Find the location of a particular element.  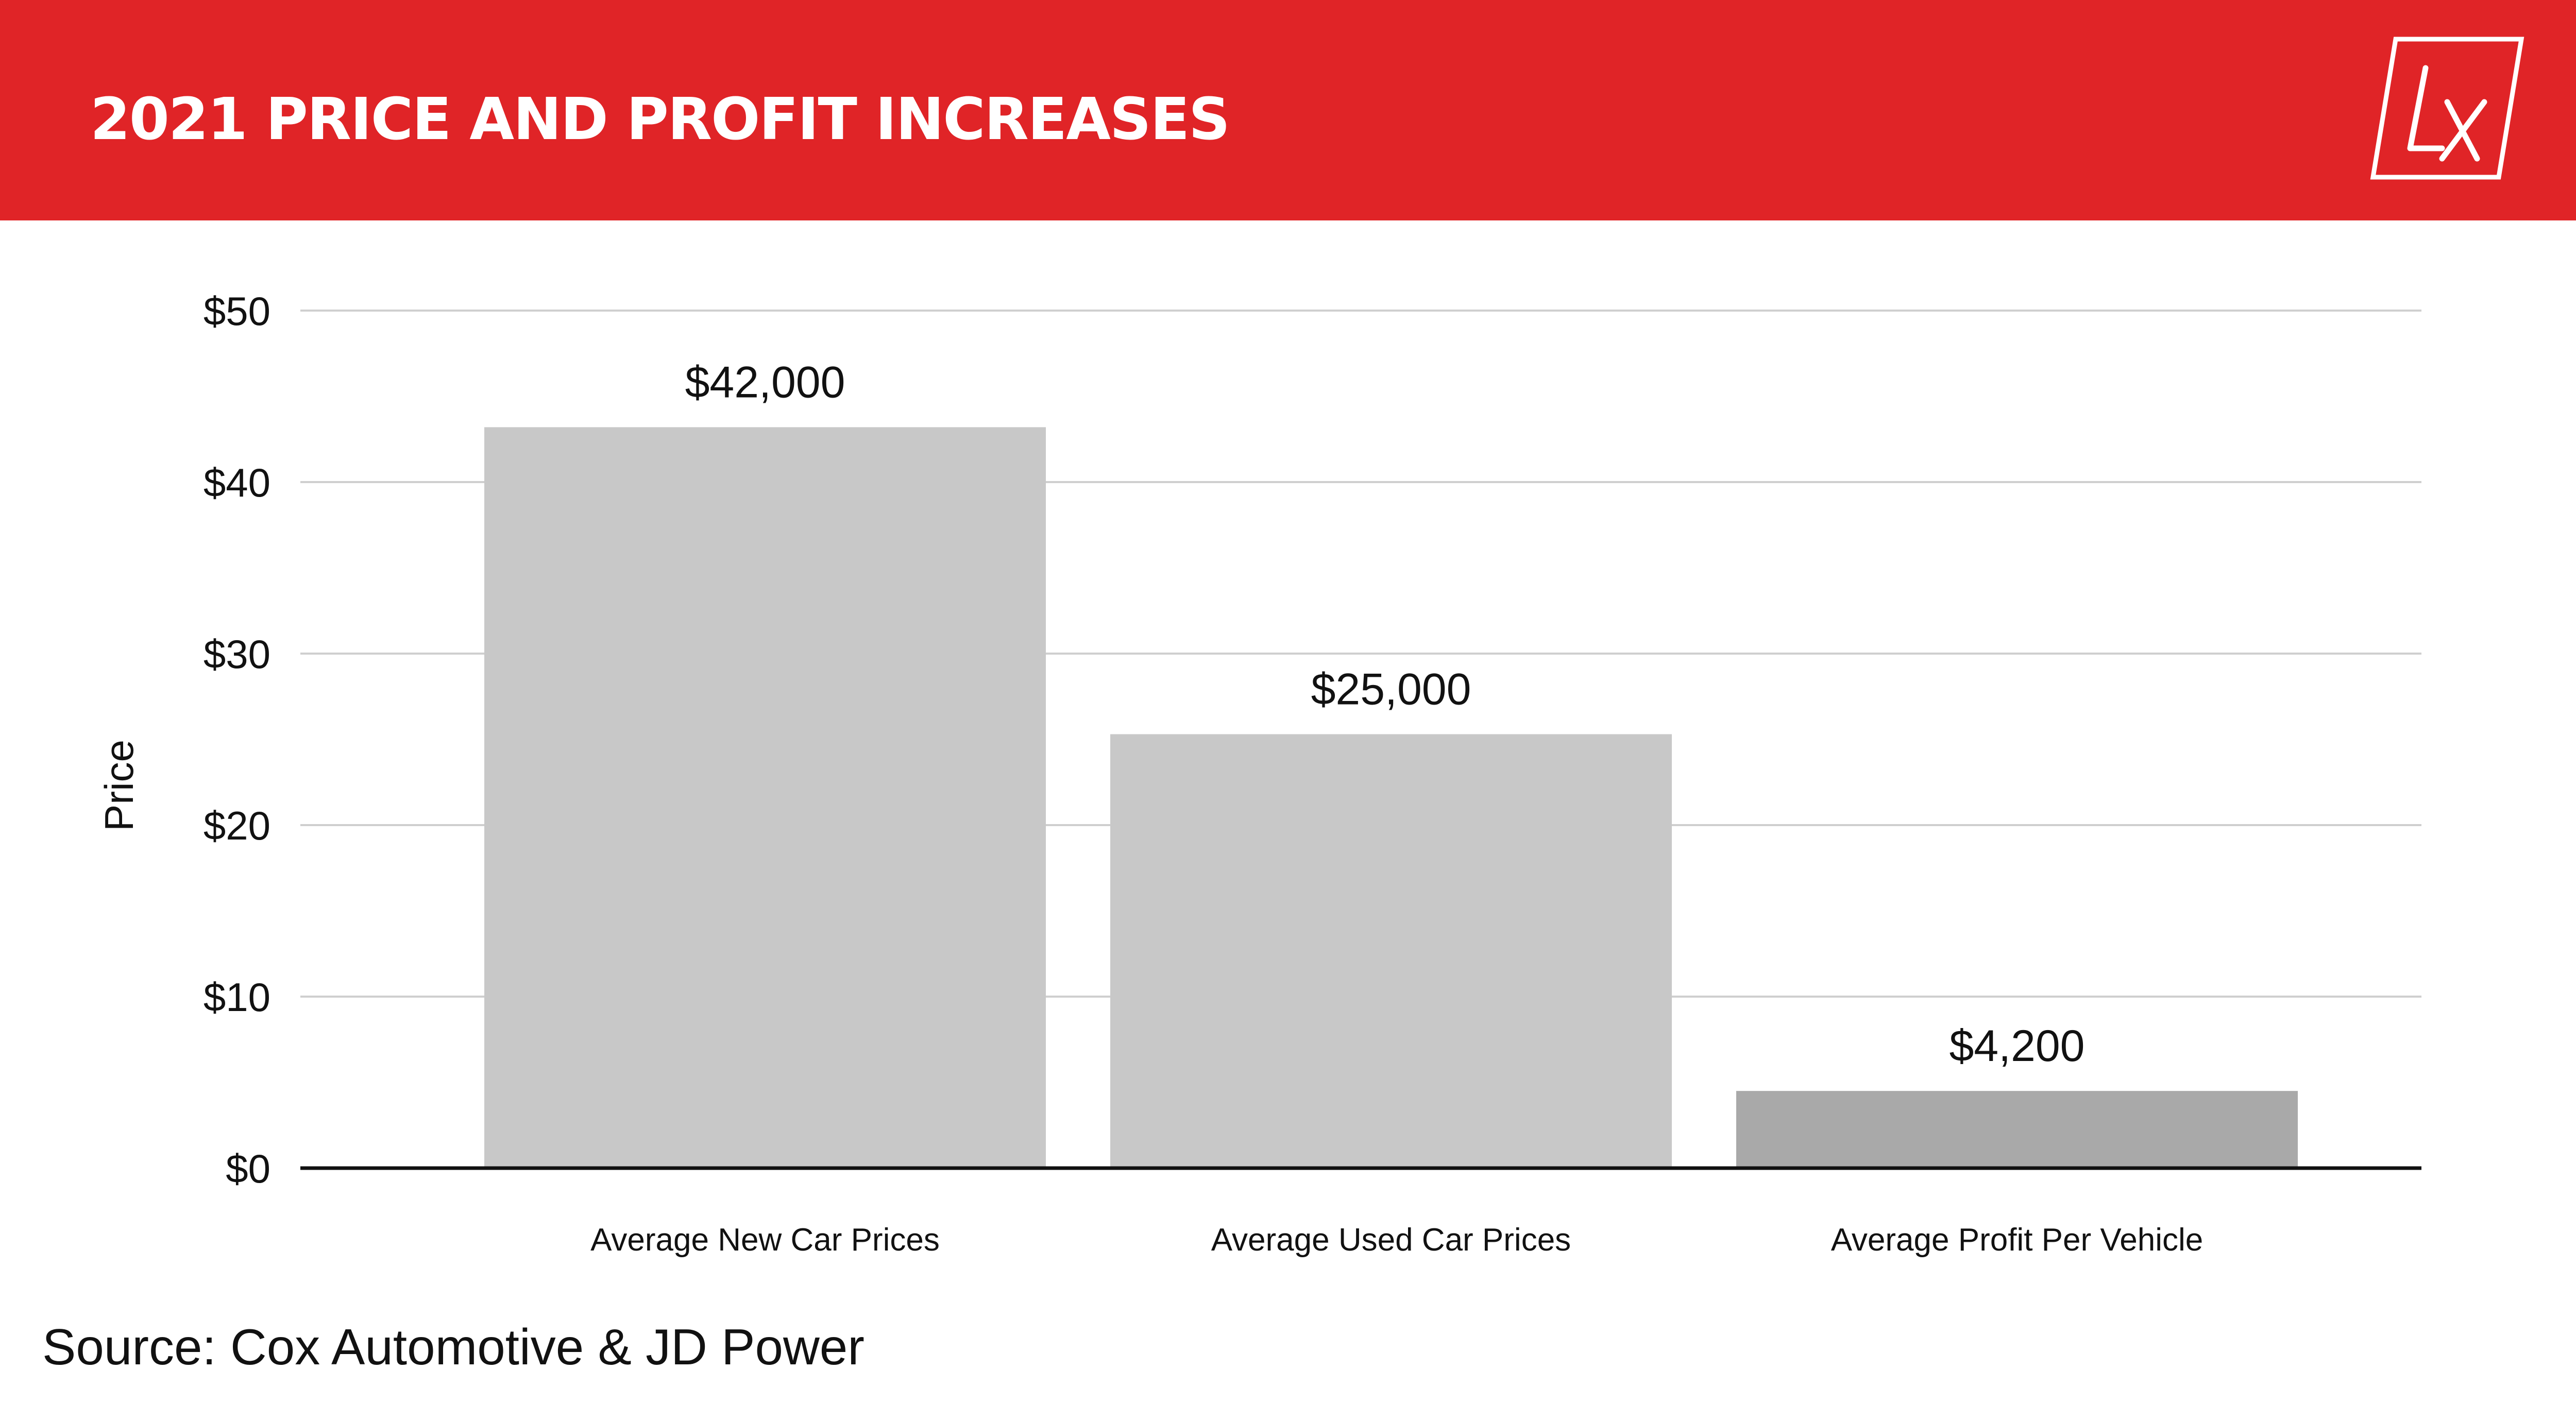

source-note: Source: Cox Automotive & JD Power is located at coordinates (453, 1347).